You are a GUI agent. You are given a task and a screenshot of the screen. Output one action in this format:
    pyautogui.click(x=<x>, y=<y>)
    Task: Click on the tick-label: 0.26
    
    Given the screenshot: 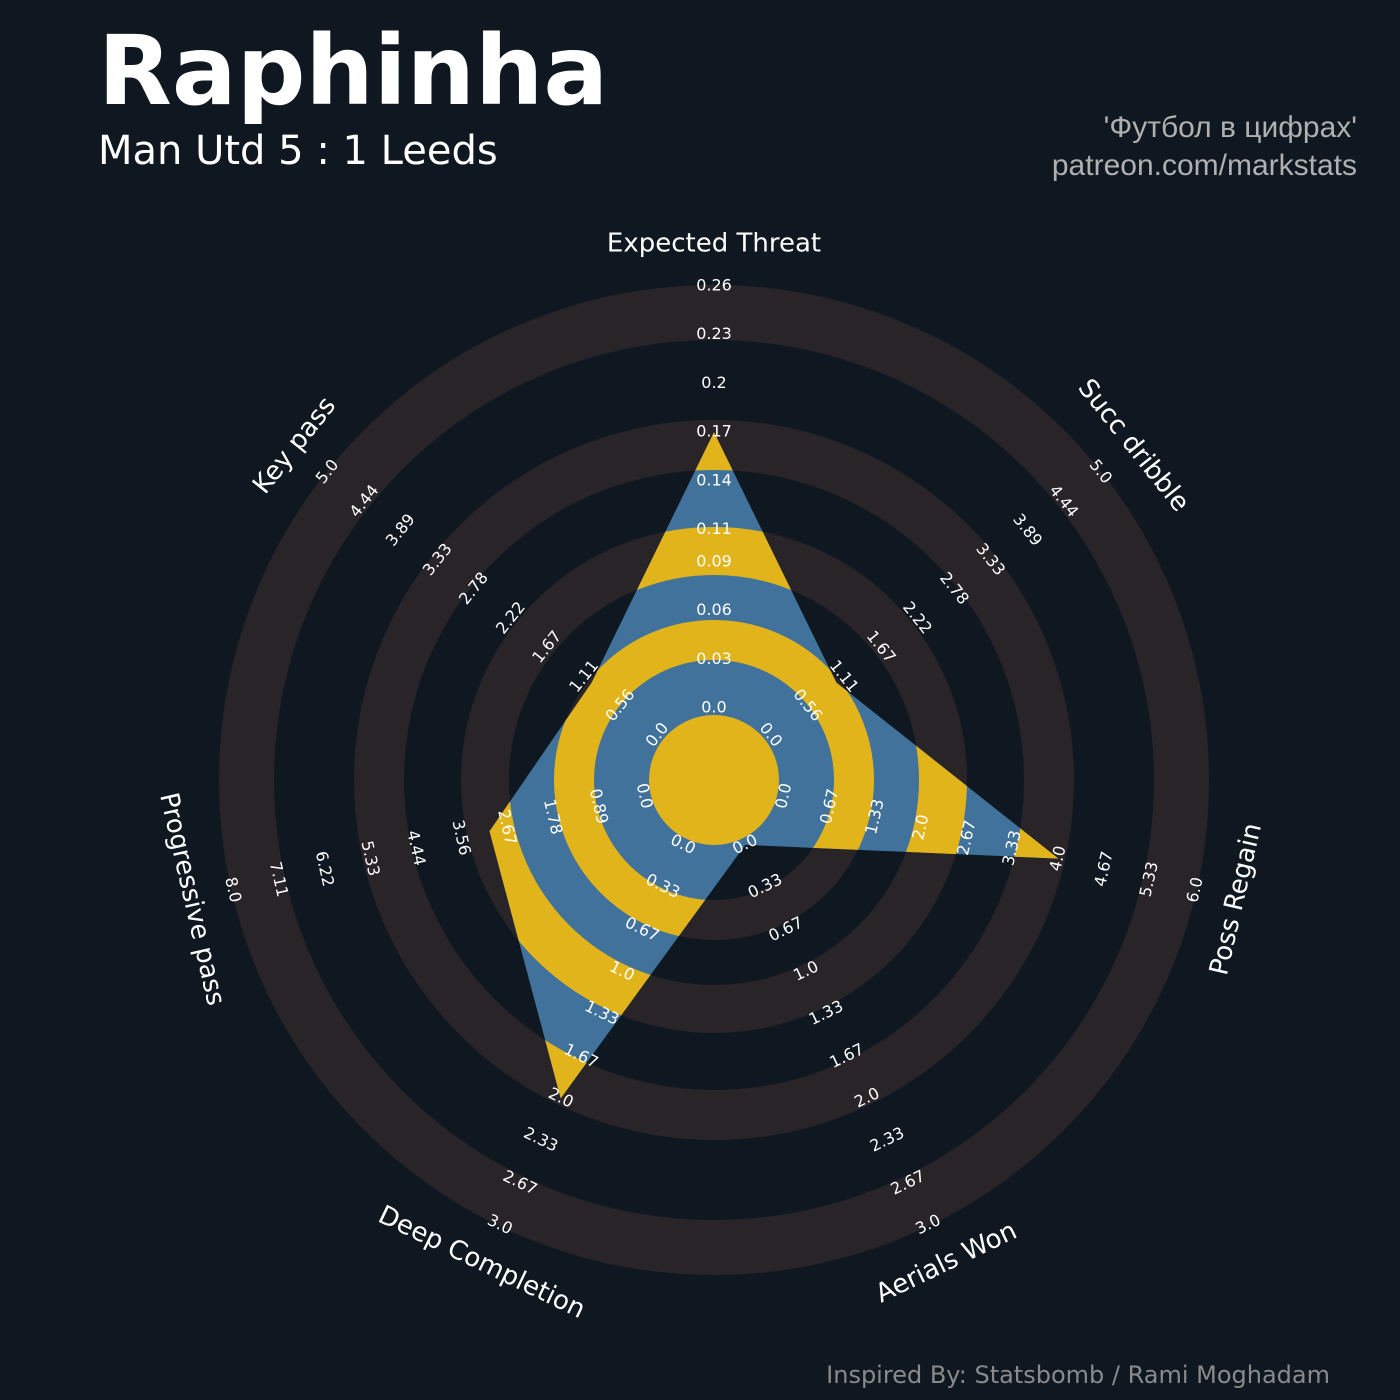 What is the action you would take?
    pyautogui.click(x=714, y=285)
    